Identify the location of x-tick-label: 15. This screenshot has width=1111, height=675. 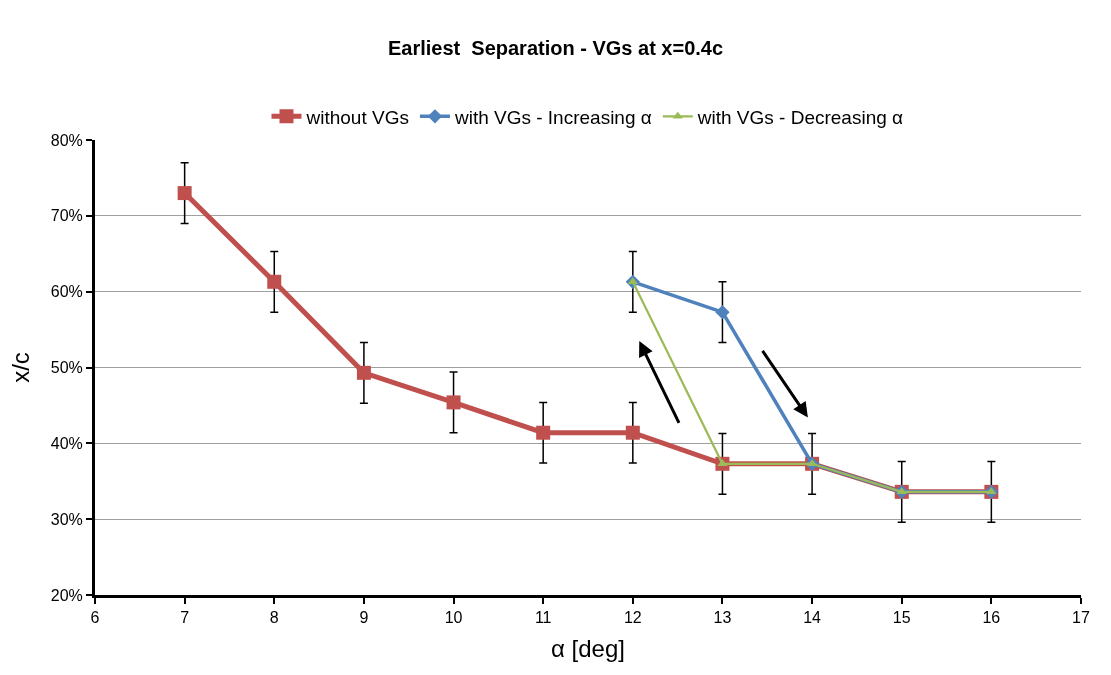
(901, 618).